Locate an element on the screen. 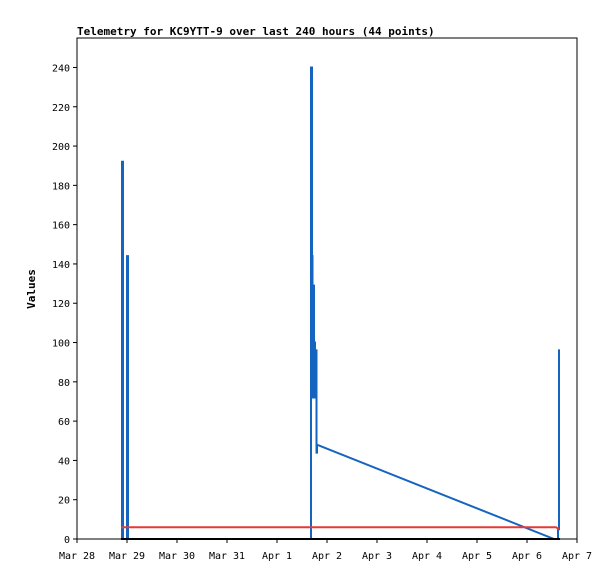  y-tick-label: 120 is located at coordinates (61, 304).